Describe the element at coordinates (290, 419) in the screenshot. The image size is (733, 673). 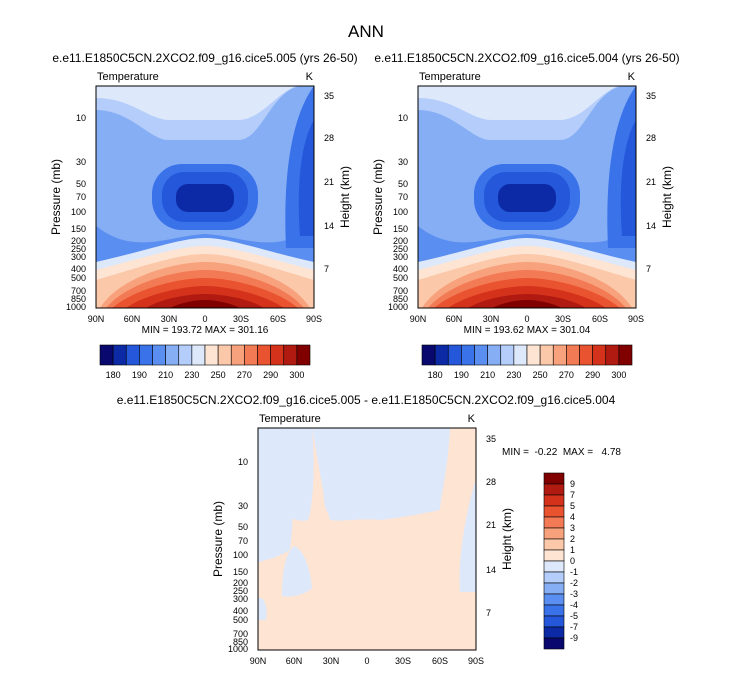
I see `panel-3-variable: Temperature` at that location.